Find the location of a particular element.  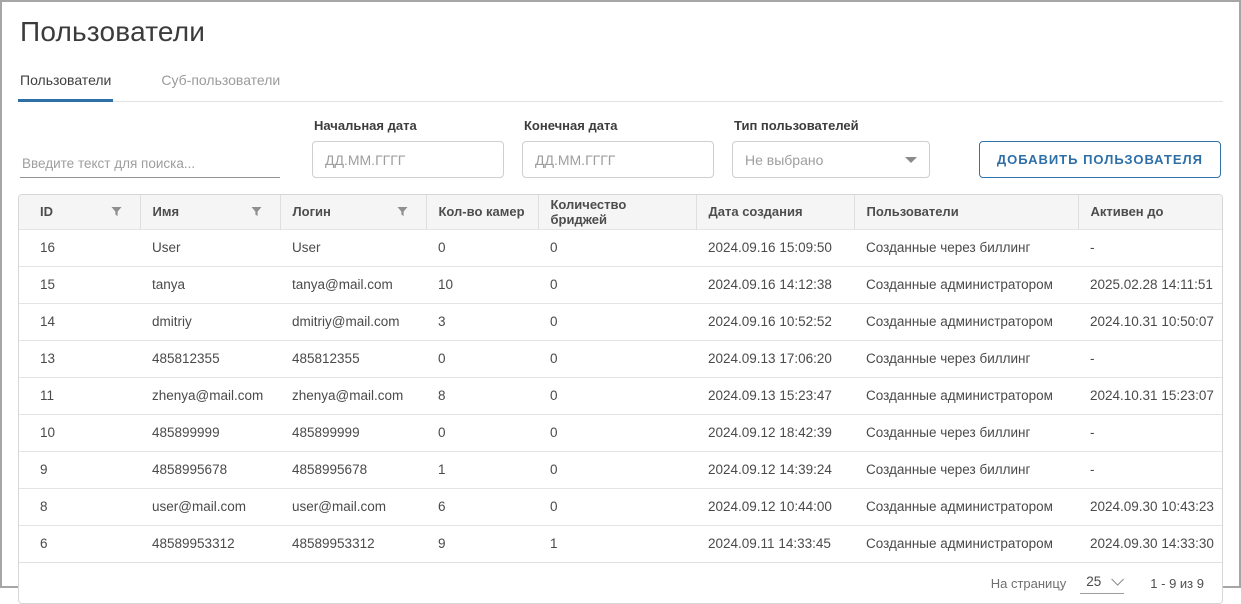

cell-id: 13 is located at coordinates (79, 358).